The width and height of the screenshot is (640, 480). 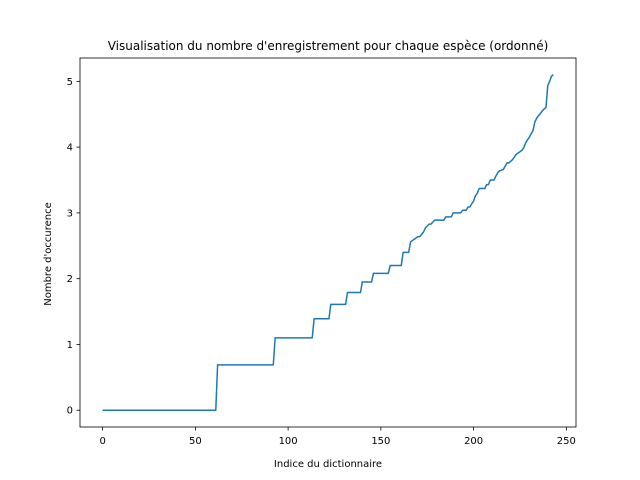 I want to click on y-axis-label: Nombre d'occurence, so click(x=48, y=254).